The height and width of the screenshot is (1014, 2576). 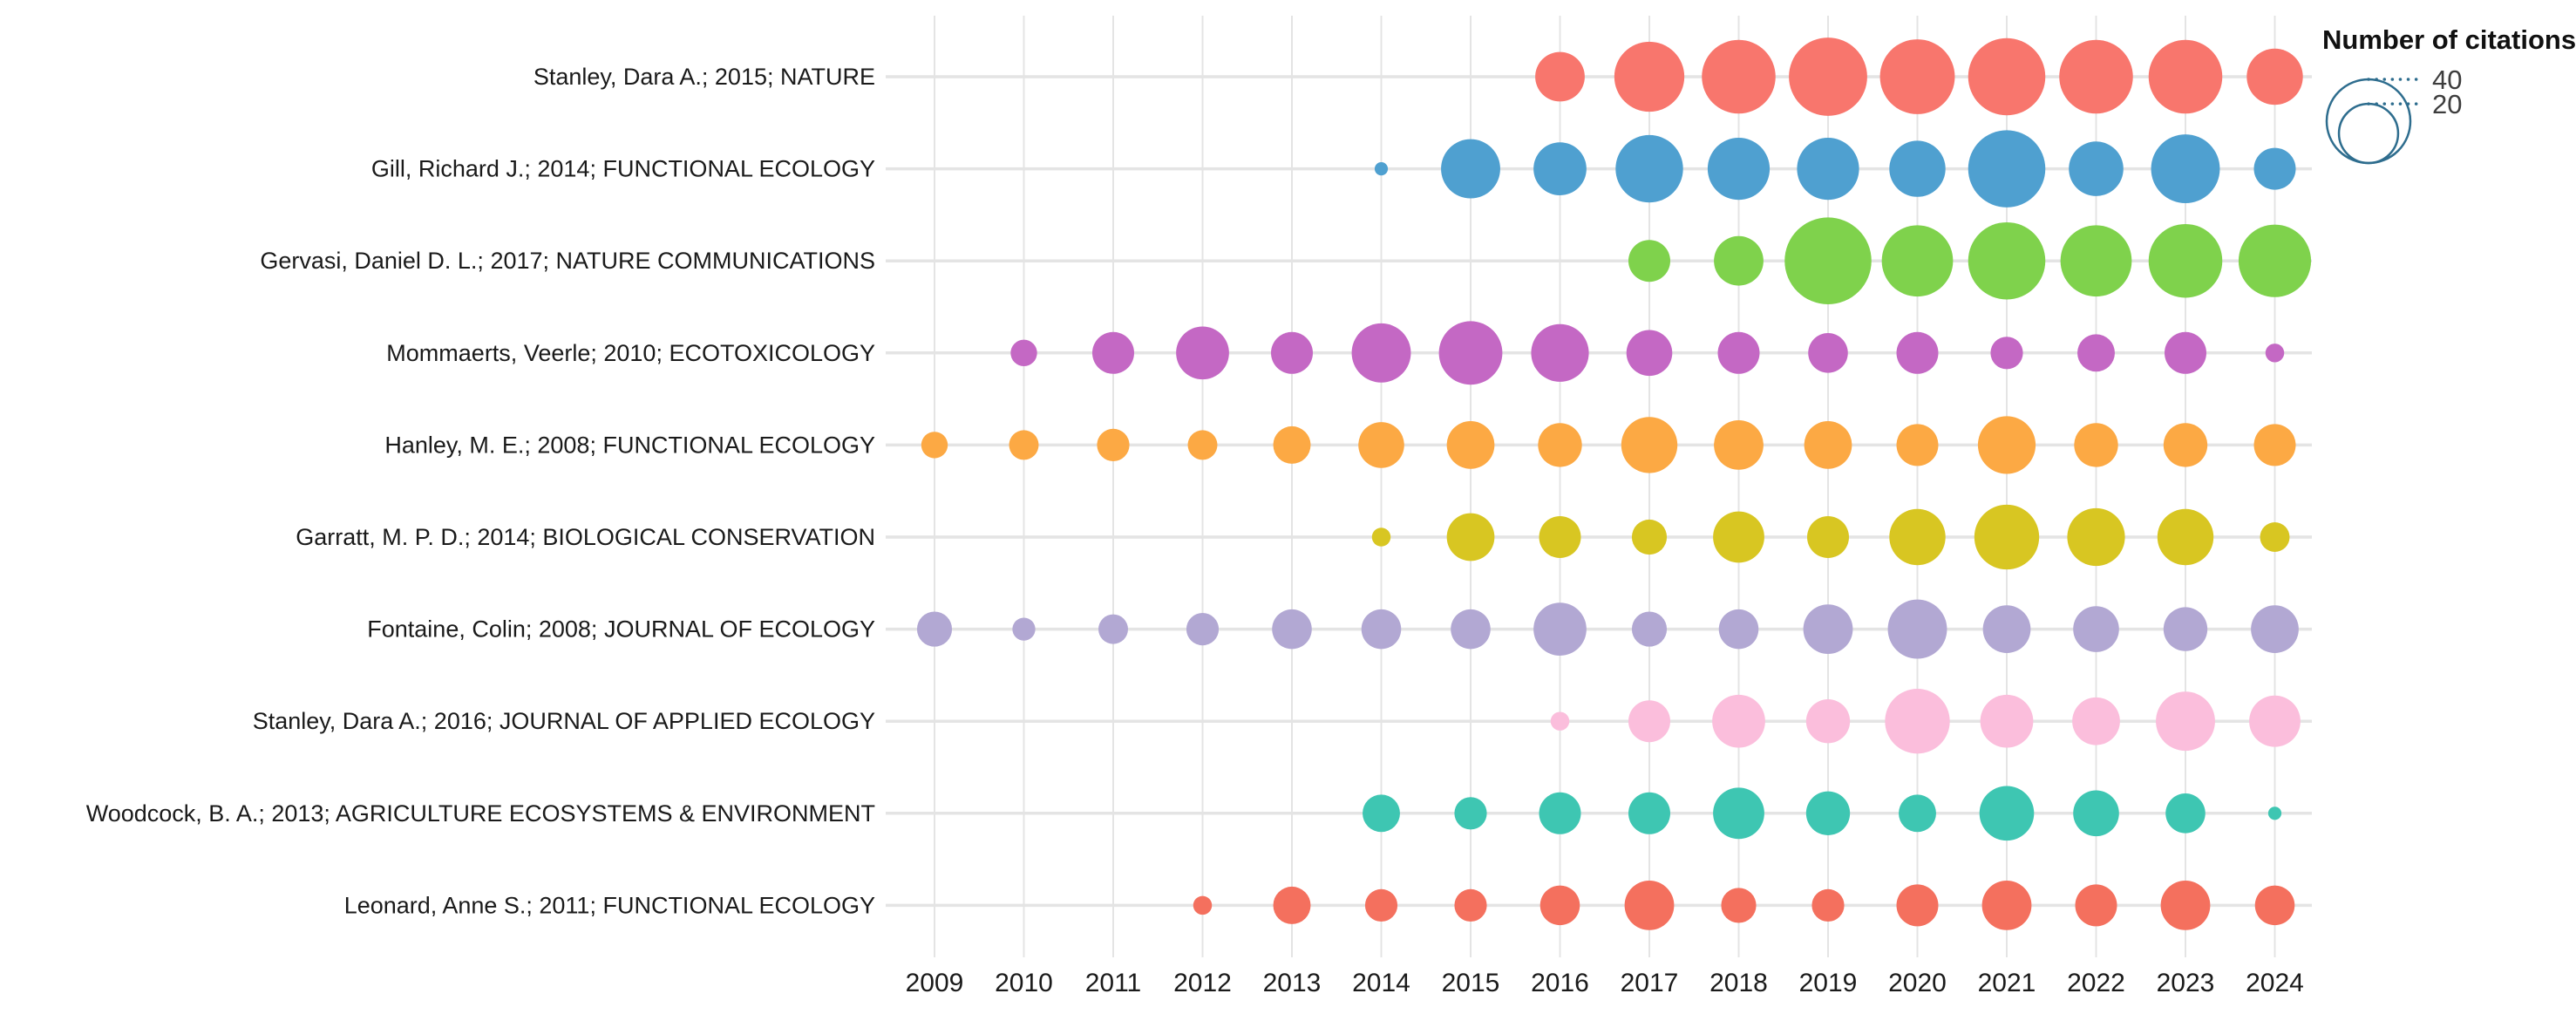 What do you see at coordinates (1471, 983) in the screenshot?
I see `x-axis-label: 2015` at bounding box center [1471, 983].